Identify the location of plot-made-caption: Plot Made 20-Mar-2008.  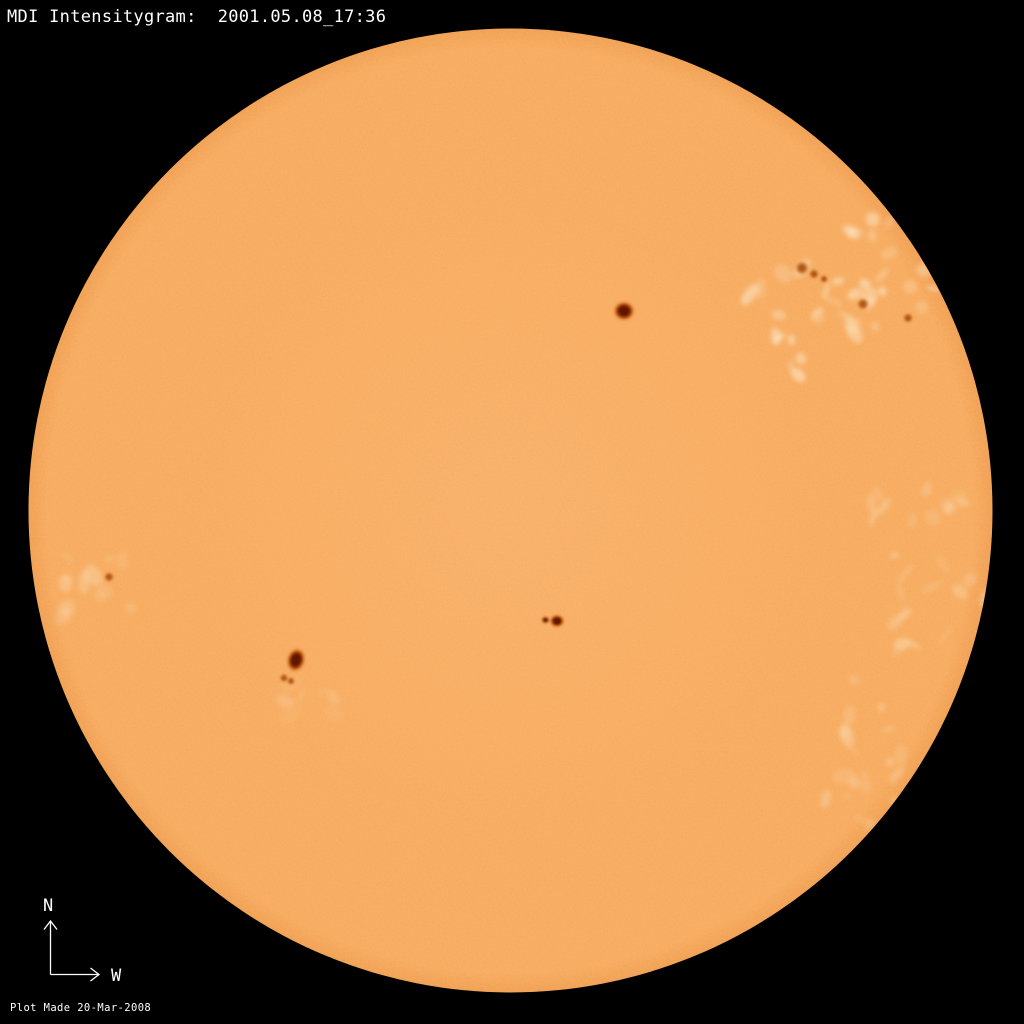
(81, 1008).